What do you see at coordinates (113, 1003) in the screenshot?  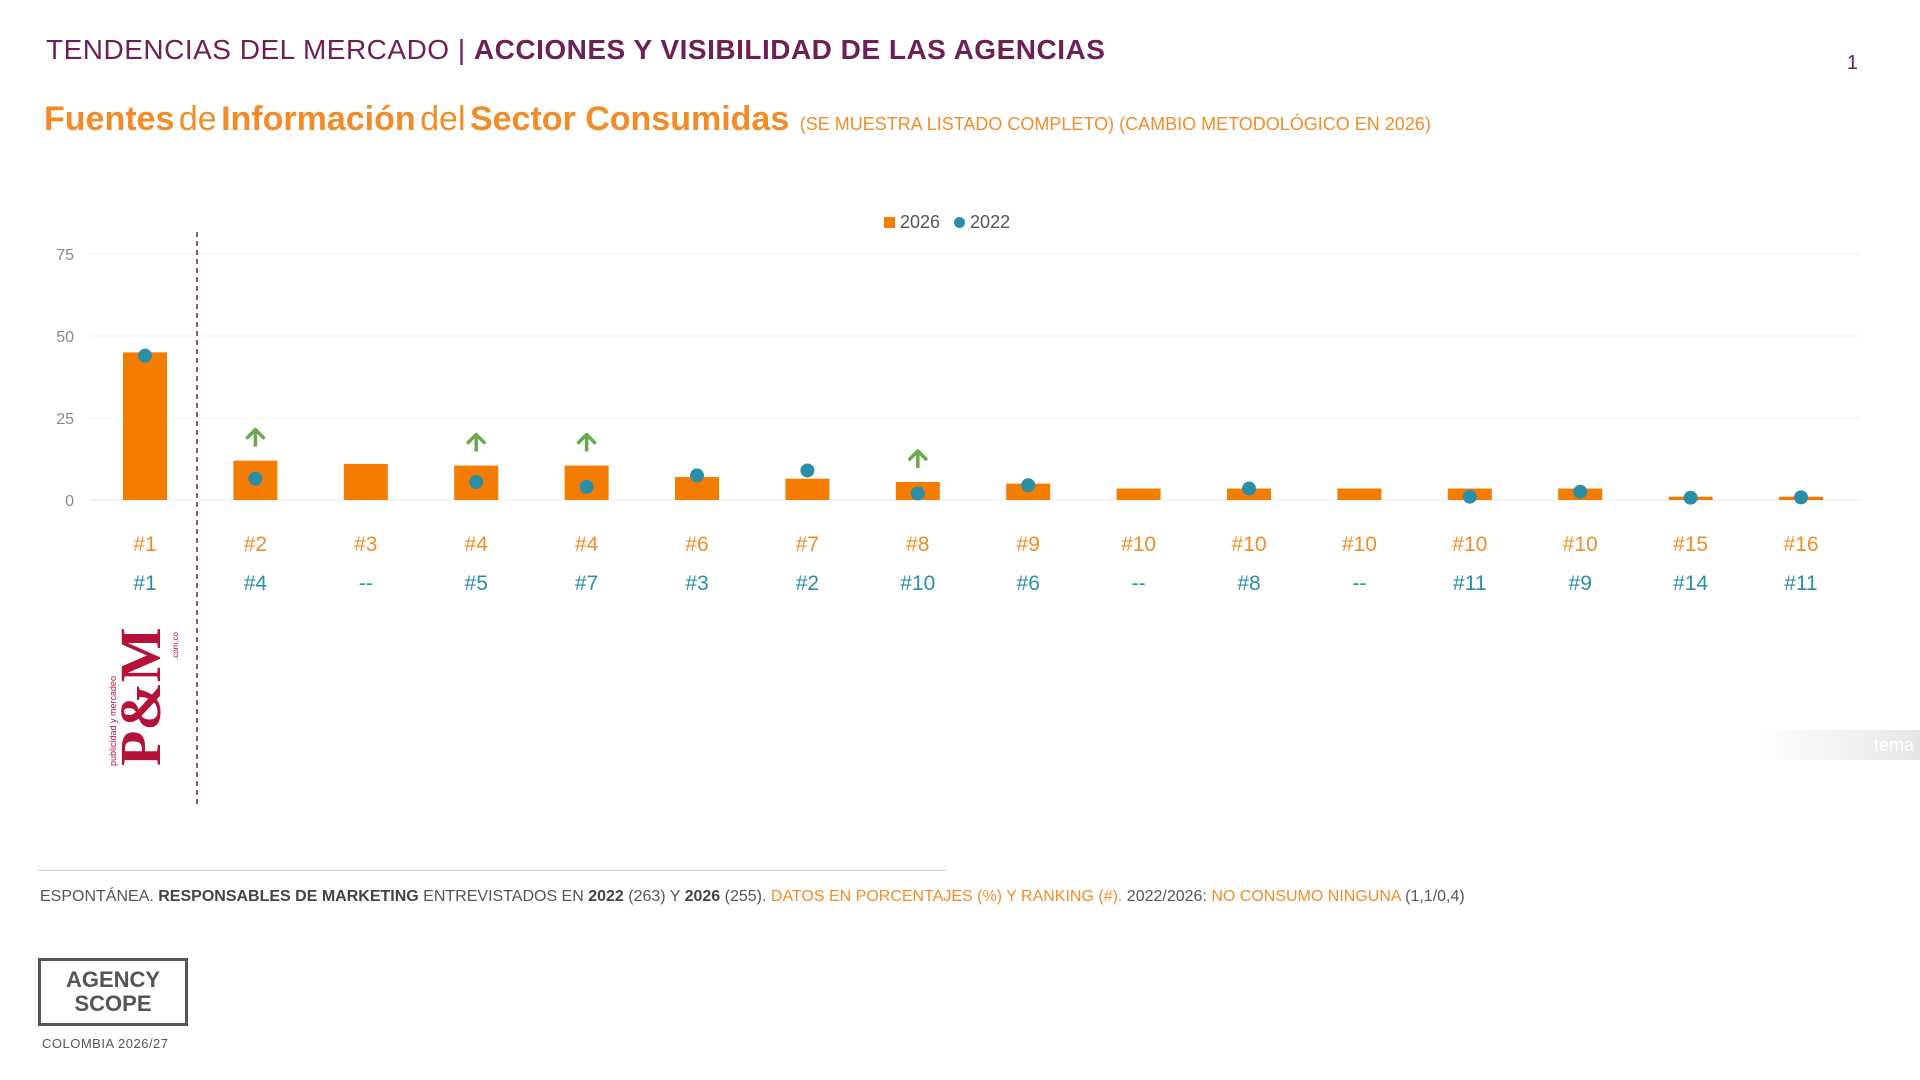 I see `brand-line-2: SCOPE` at bounding box center [113, 1003].